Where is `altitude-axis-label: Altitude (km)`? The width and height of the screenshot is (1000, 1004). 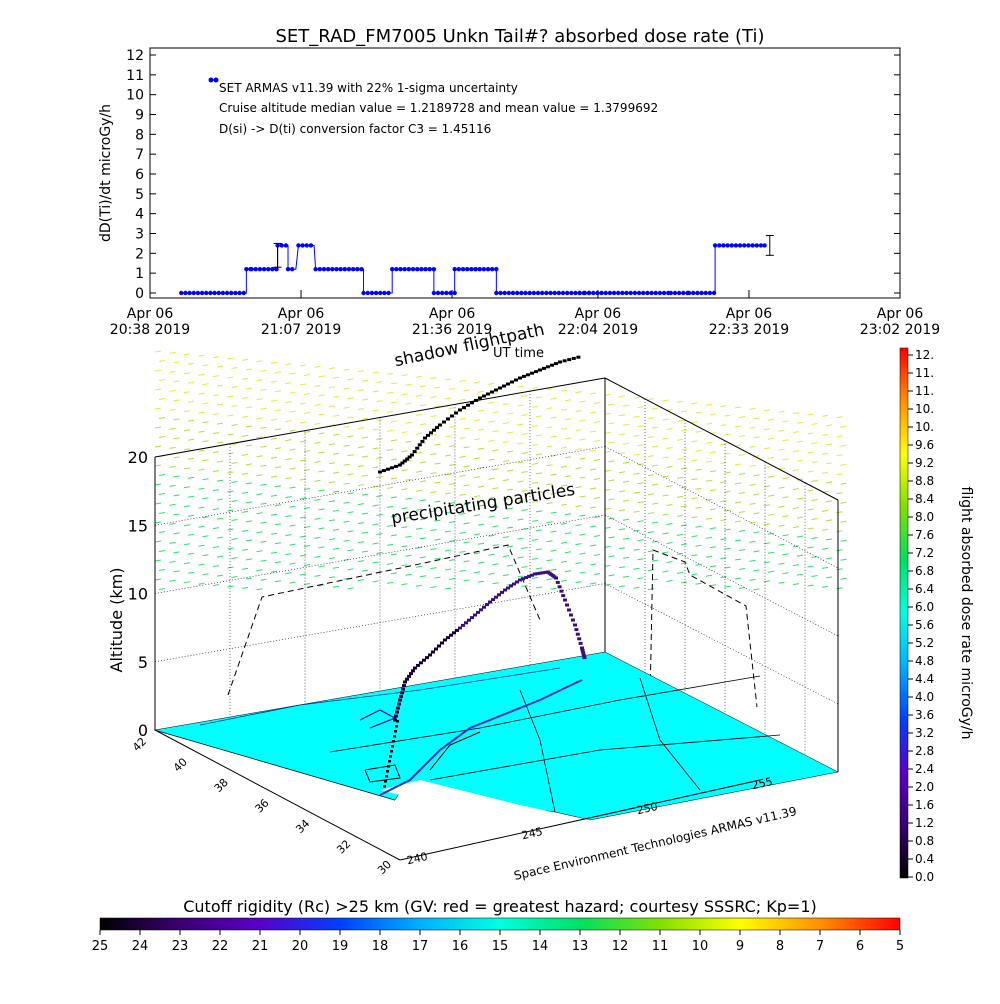
altitude-axis-label: Altitude (km) is located at coordinates (116, 620).